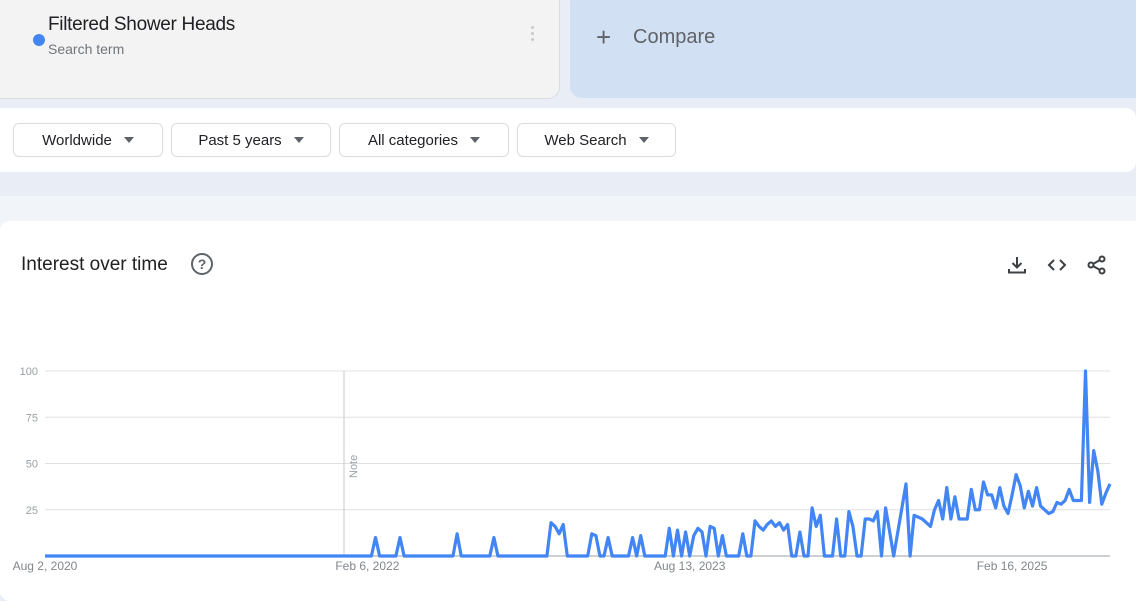 The height and width of the screenshot is (601, 1136). What do you see at coordinates (1057, 265) in the screenshot?
I see `embed-code-icon` at bounding box center [1057, 265].